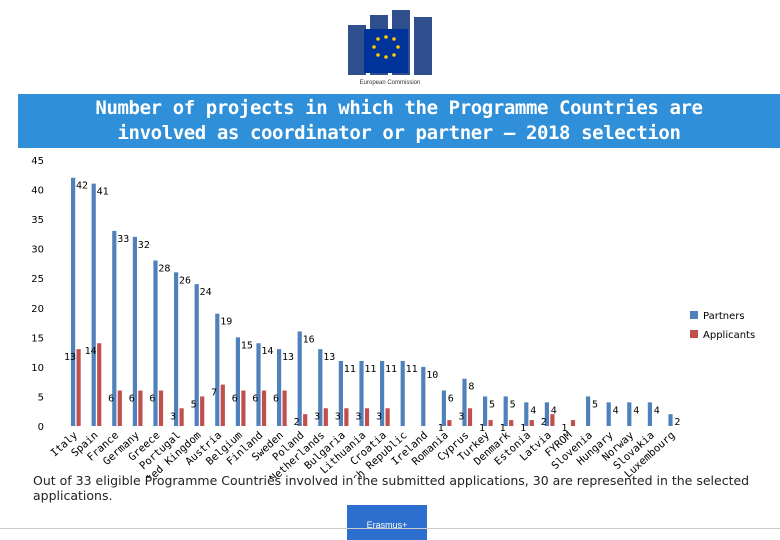 This screenshot has height=540, width=780. Describe the element at coordinates (390, 49) in the screenshot. I see `european-commission-logo` at that location.